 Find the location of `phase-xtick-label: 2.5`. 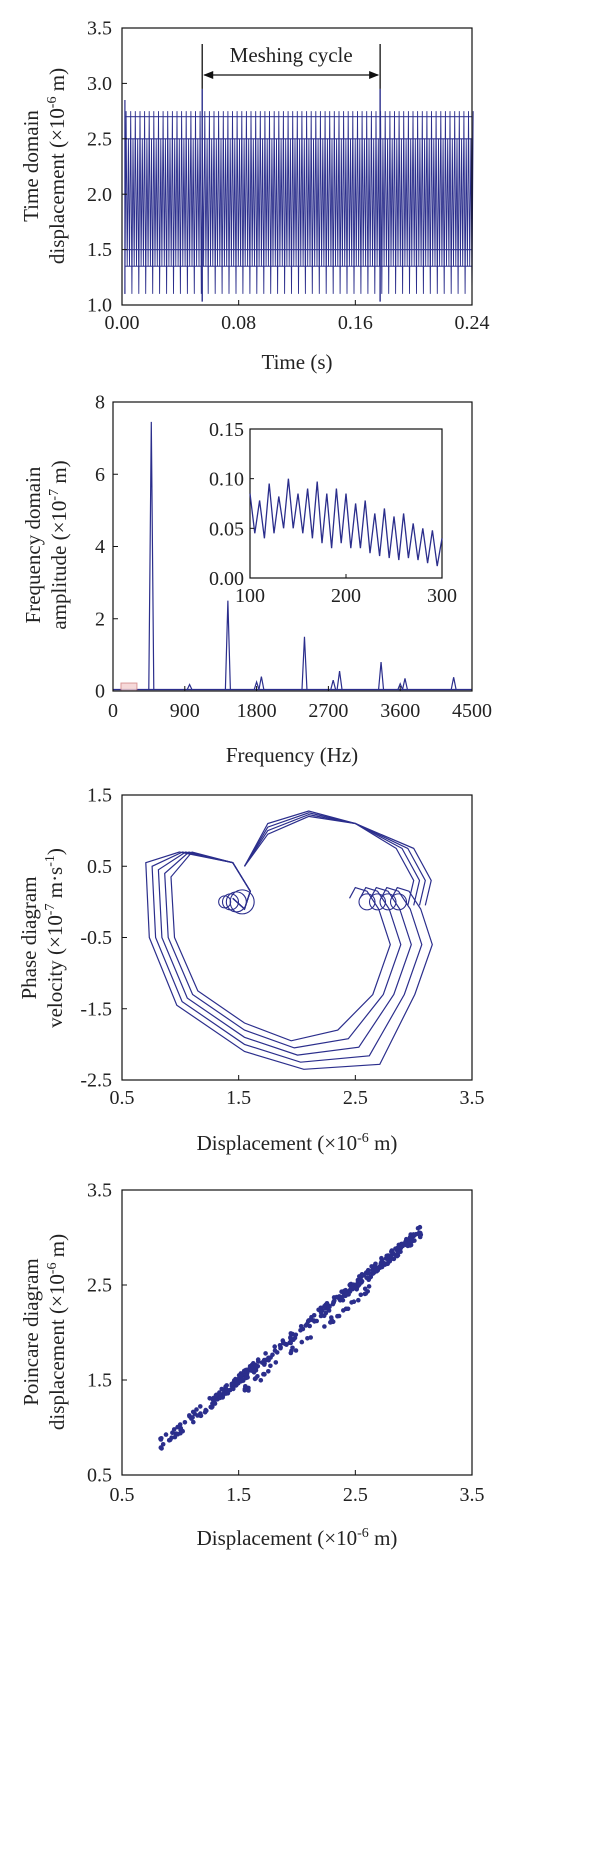

phase-xtick-label: 2.5 is located at coordinates (355, 1098).